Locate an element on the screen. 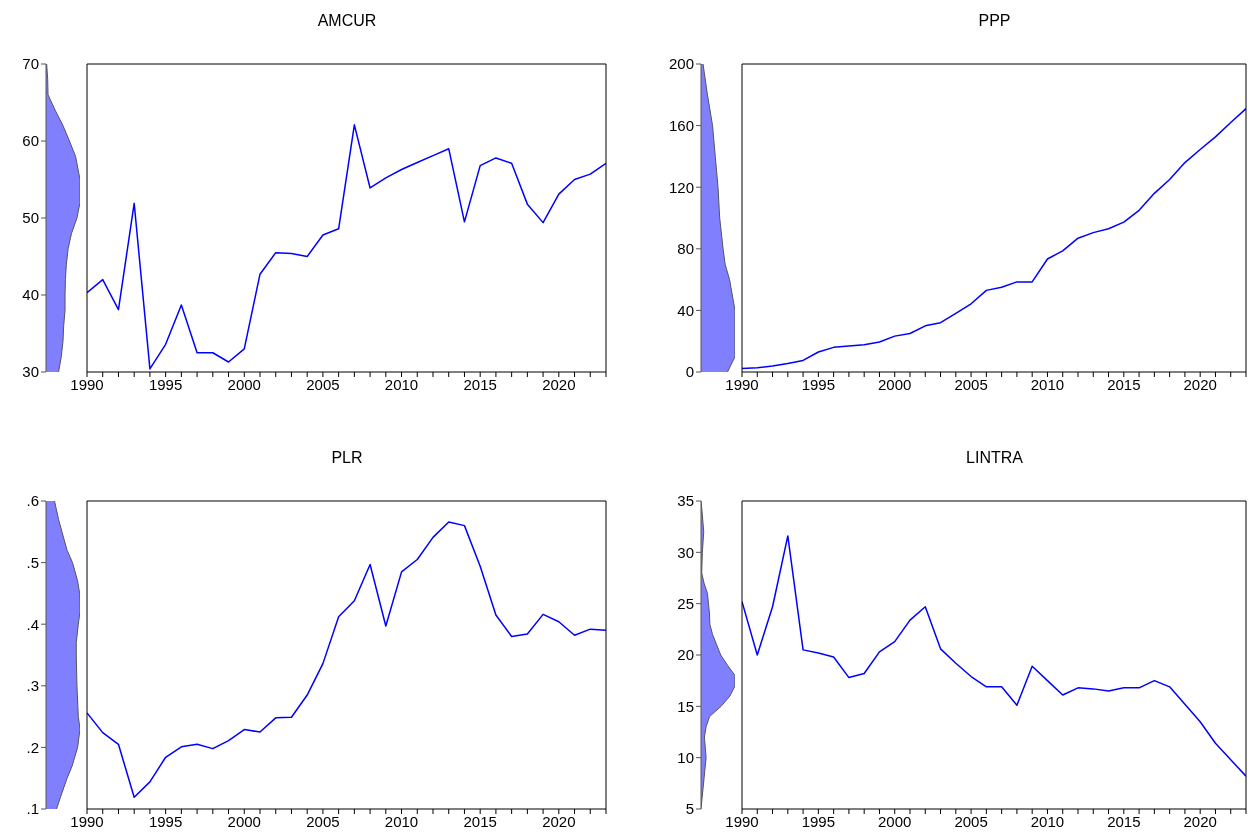 The image size is (1255, 839). chart-title: PPP is located at coordinates (994, 21).